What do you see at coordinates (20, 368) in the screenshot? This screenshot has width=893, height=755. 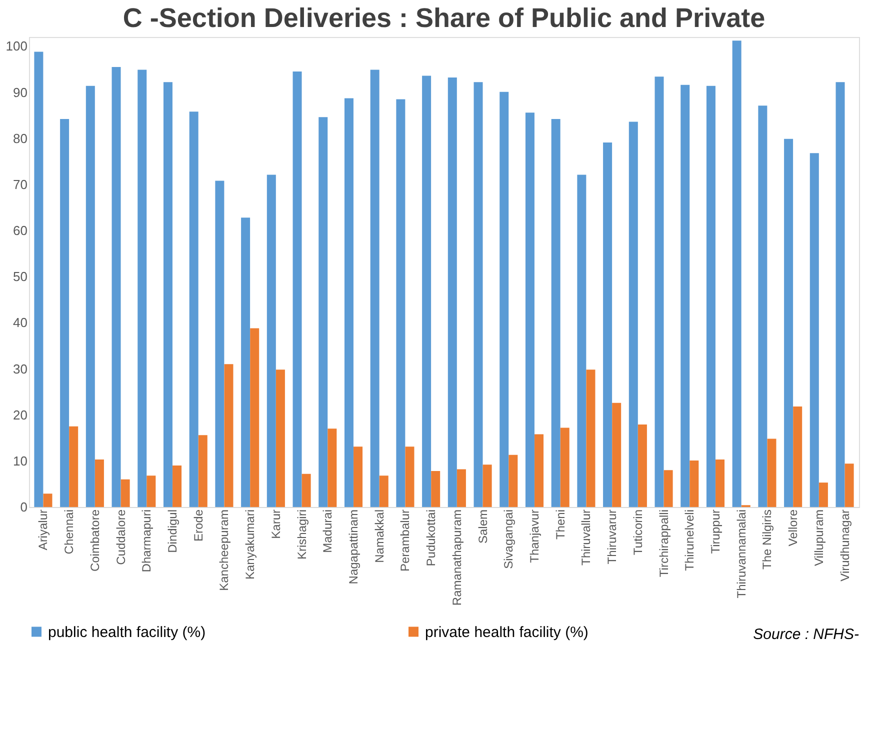 I see `y-tick-label: 30` at bounding box center [20, 368].